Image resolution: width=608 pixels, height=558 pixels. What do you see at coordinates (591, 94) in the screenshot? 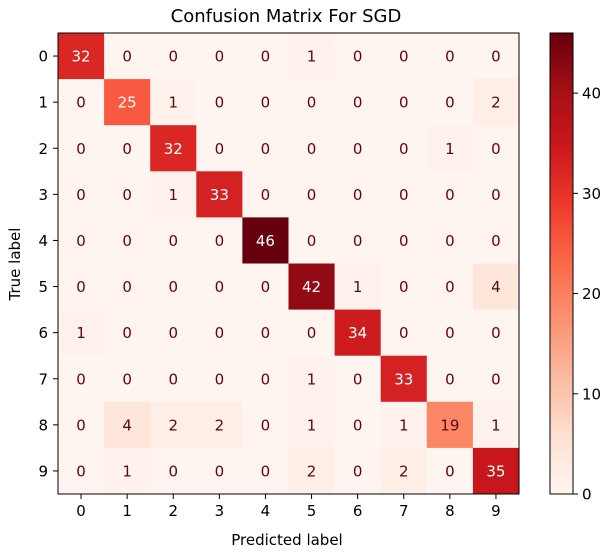
I see `colorbar-tick-label: 40` at bounding box center [591, 94].